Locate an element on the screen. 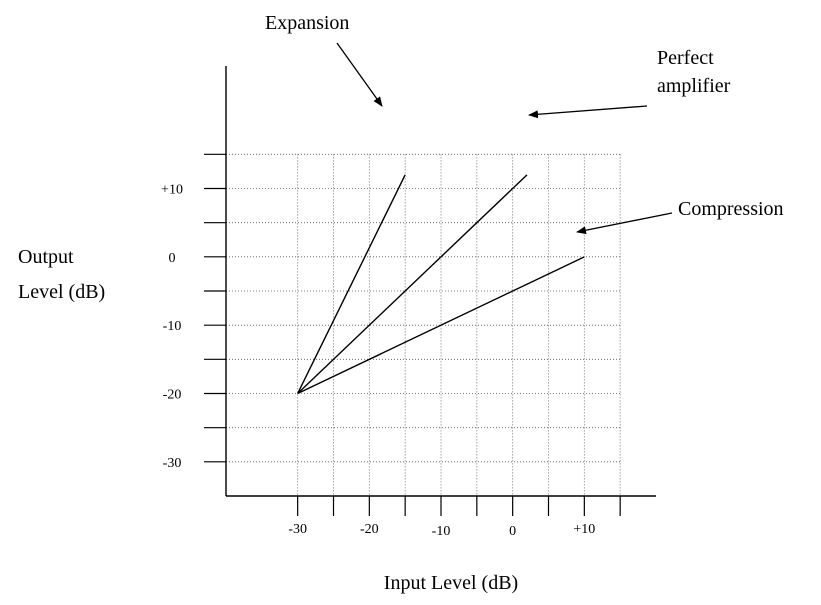 This screenshot has width=821, height=605. y-axis-title-line-1: Output is located at coordinates (46, 257).